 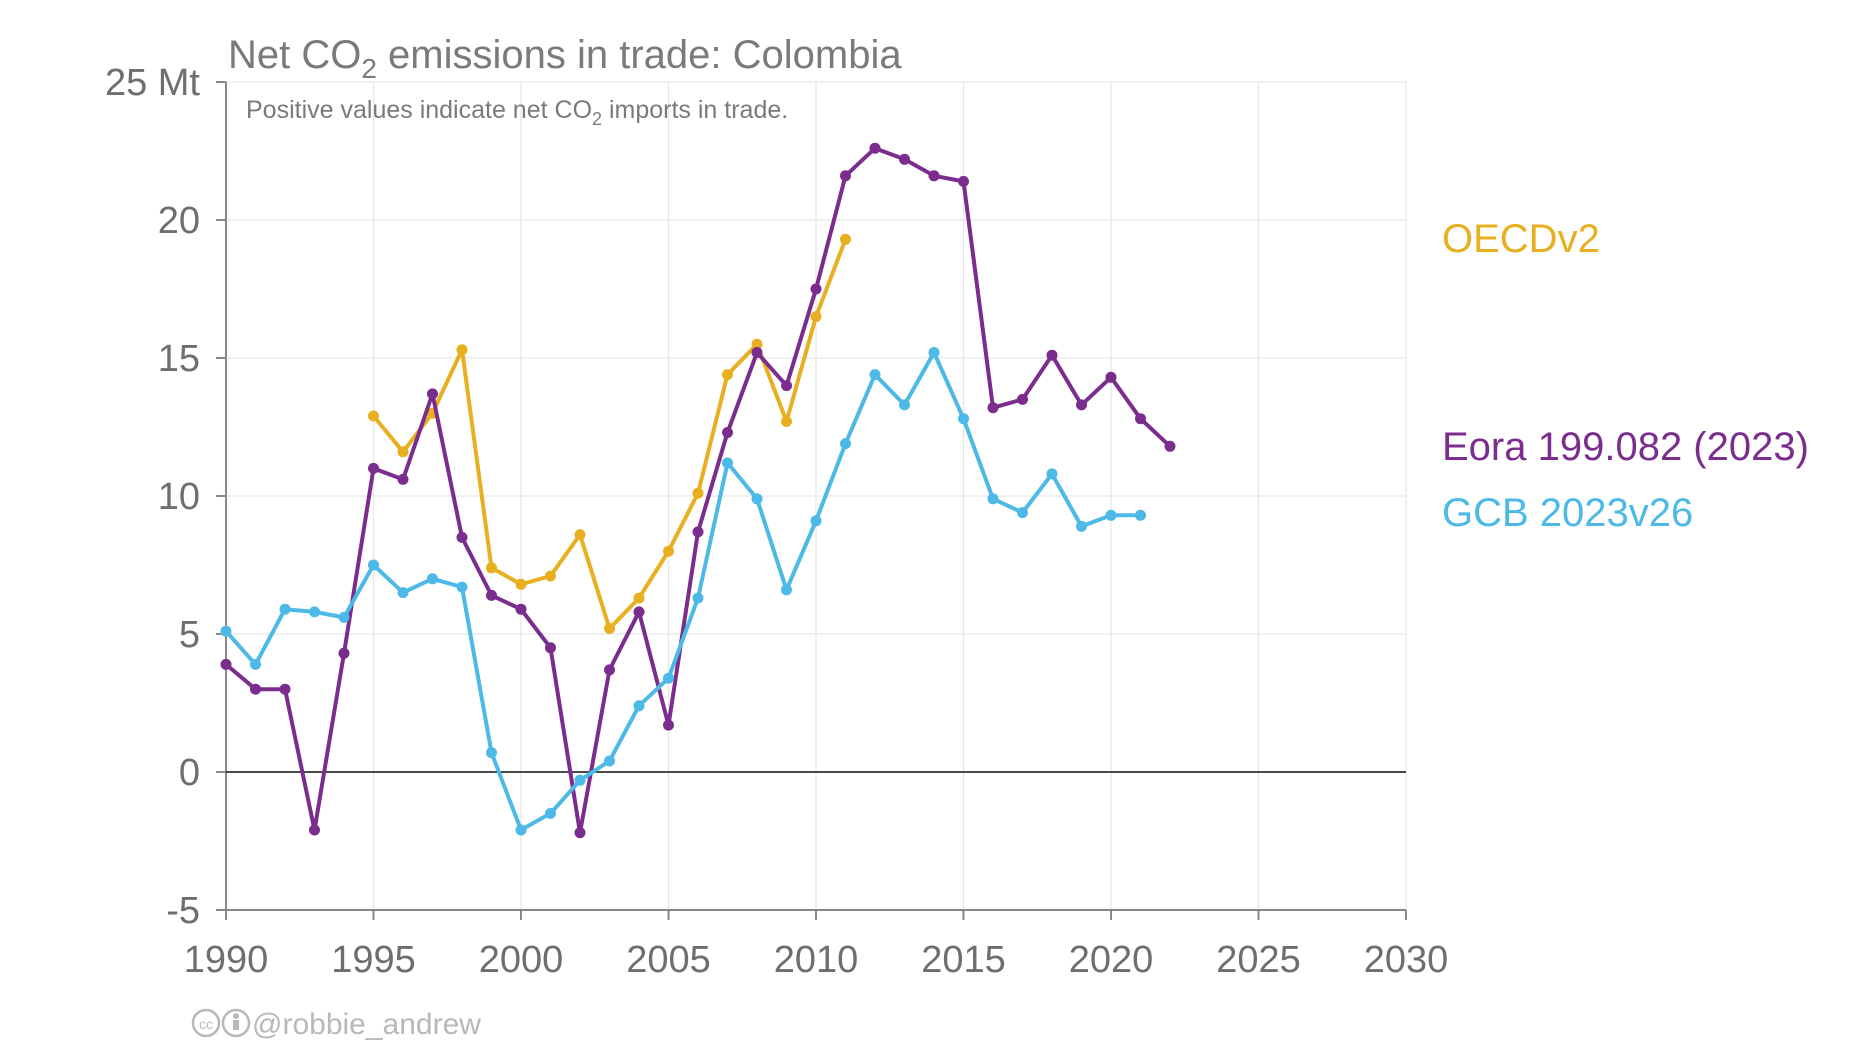 What do you see at coordinates (189, 635) in the screenshot?
I see `y-tick-label: 5` at bounding box center [189, 635].